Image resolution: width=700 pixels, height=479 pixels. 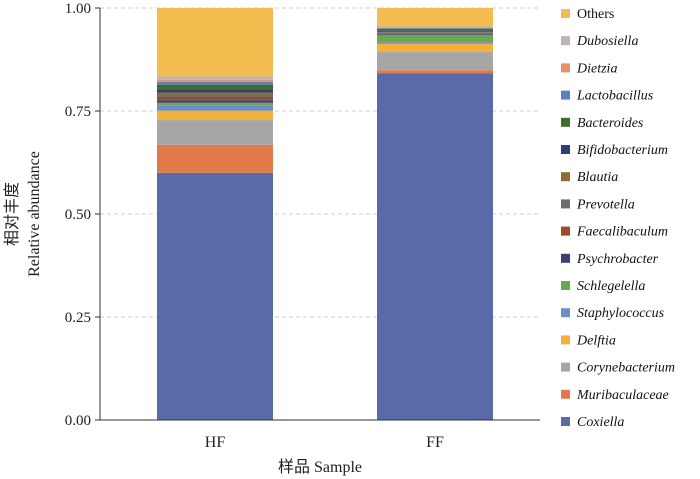 I want to click on legend-item-blautia: Blautia, so click(x=589, y=177).